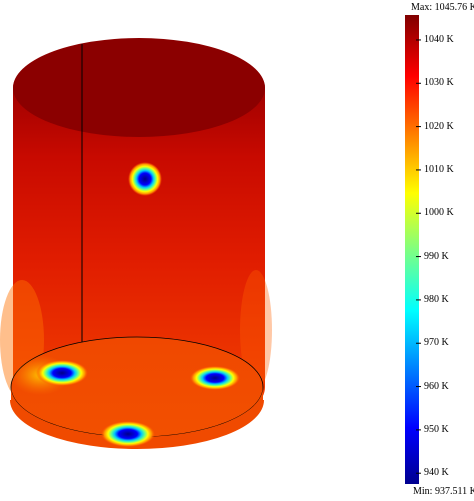 The height and width of the screenshot is (501, 474). What do you see at coordinates (443, 491) in the screenshot?
I see `colorbar-min-label: Min: 937.511 K` at bounding box center [443, 491].